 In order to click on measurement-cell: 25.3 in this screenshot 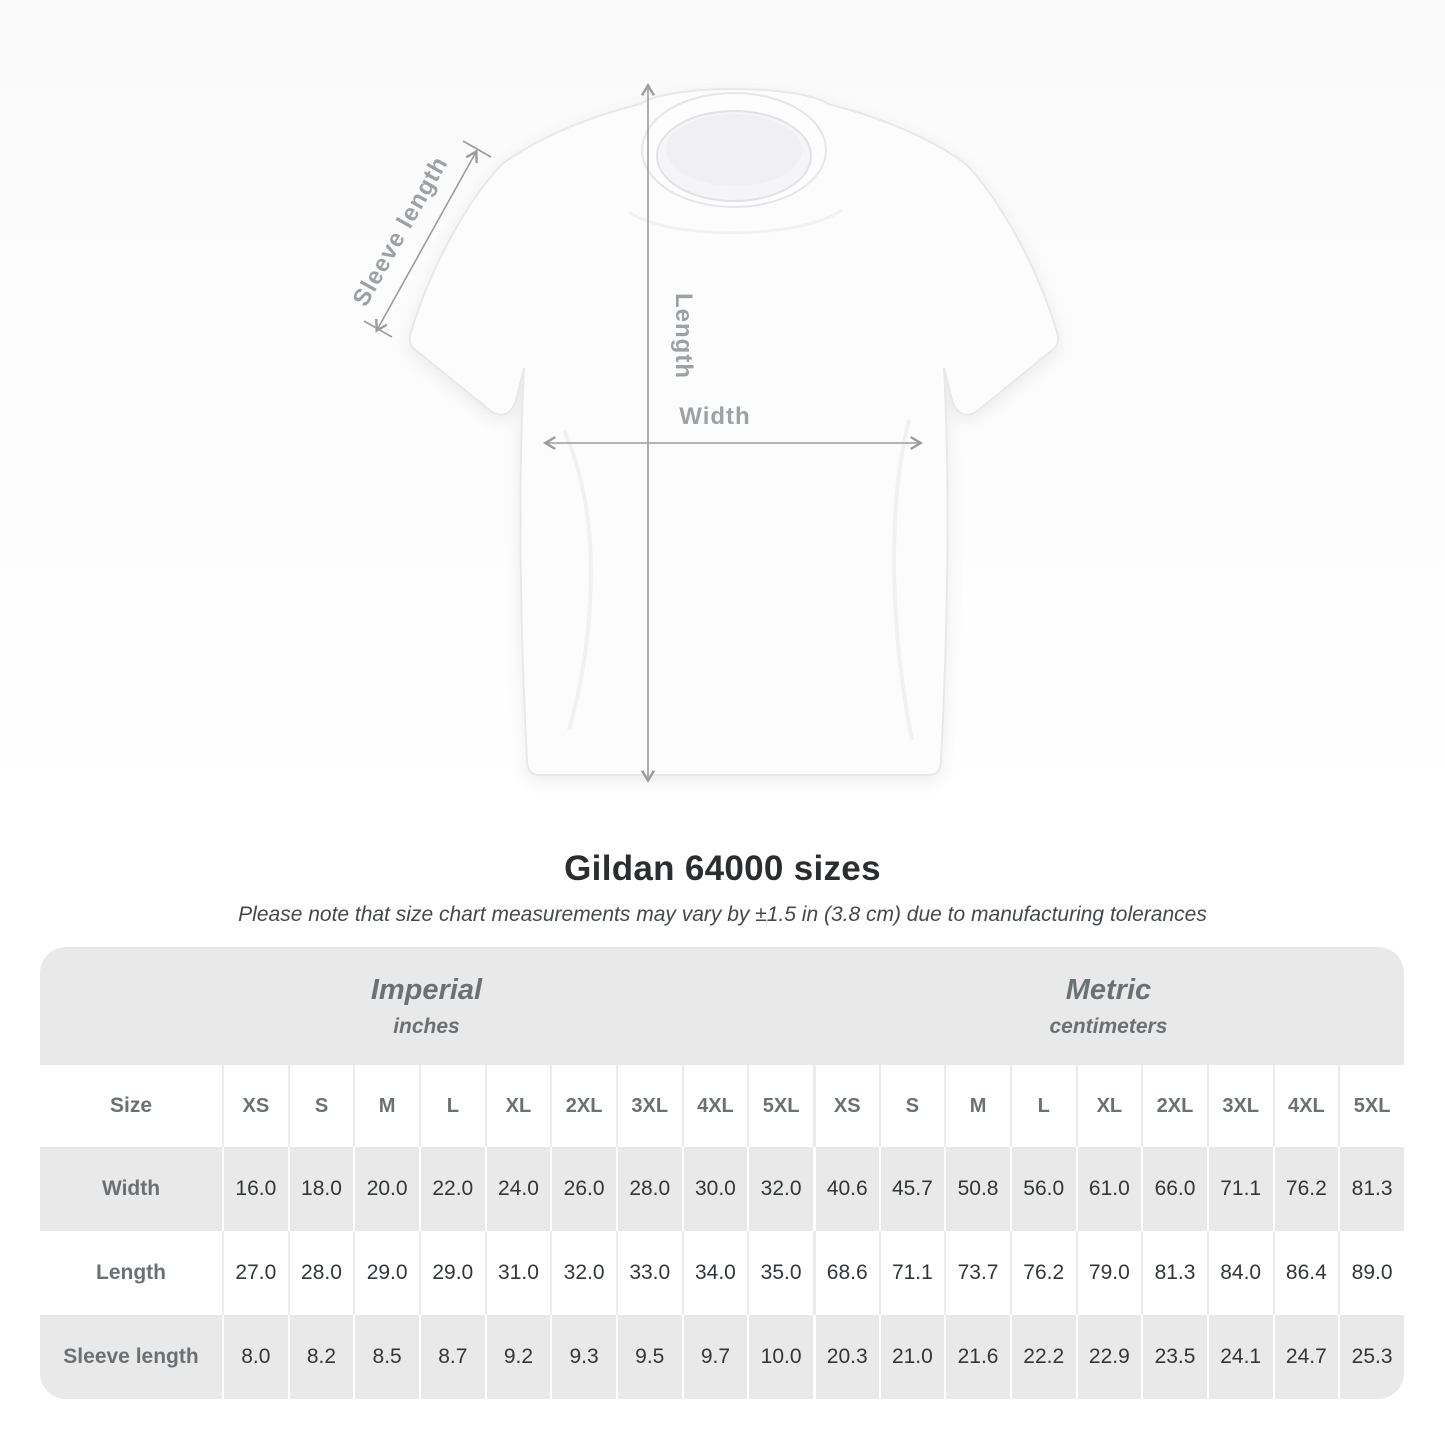, I will do `click(1371, 1357)`.